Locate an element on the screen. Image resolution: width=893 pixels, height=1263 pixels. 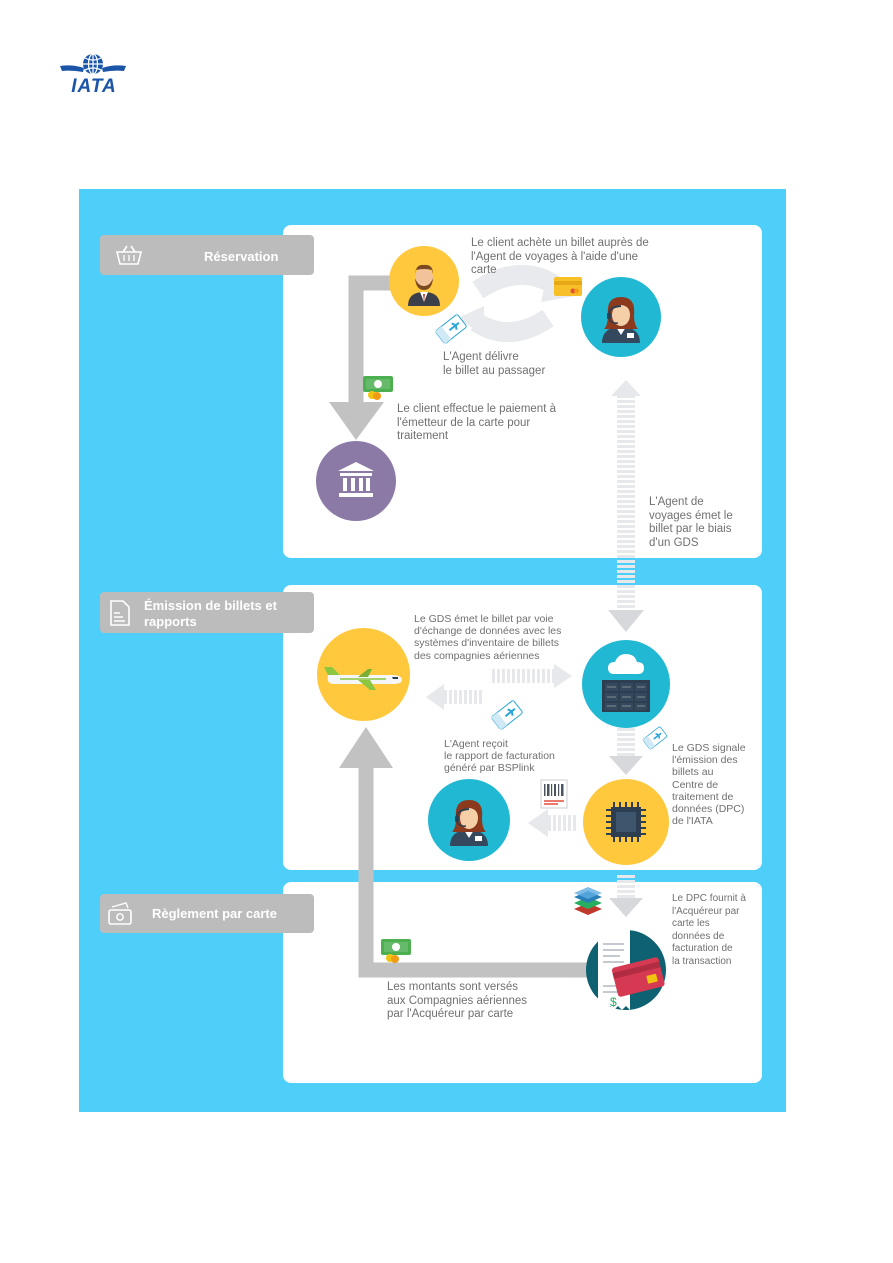
processor-chip-icon is located at coordinates (626, 822).